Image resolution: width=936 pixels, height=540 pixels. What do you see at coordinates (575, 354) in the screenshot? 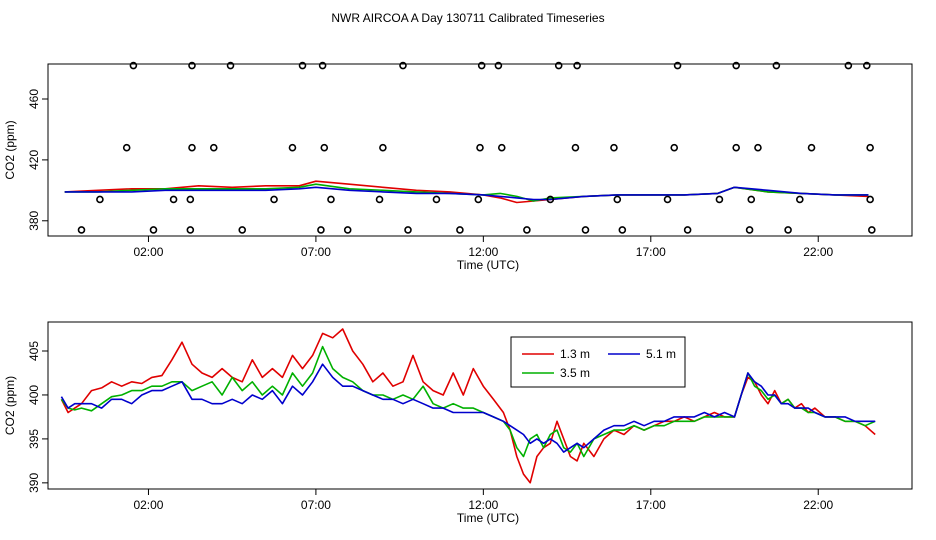
I see `legend-label: 1.3 m` at bounding box center [575, 354].